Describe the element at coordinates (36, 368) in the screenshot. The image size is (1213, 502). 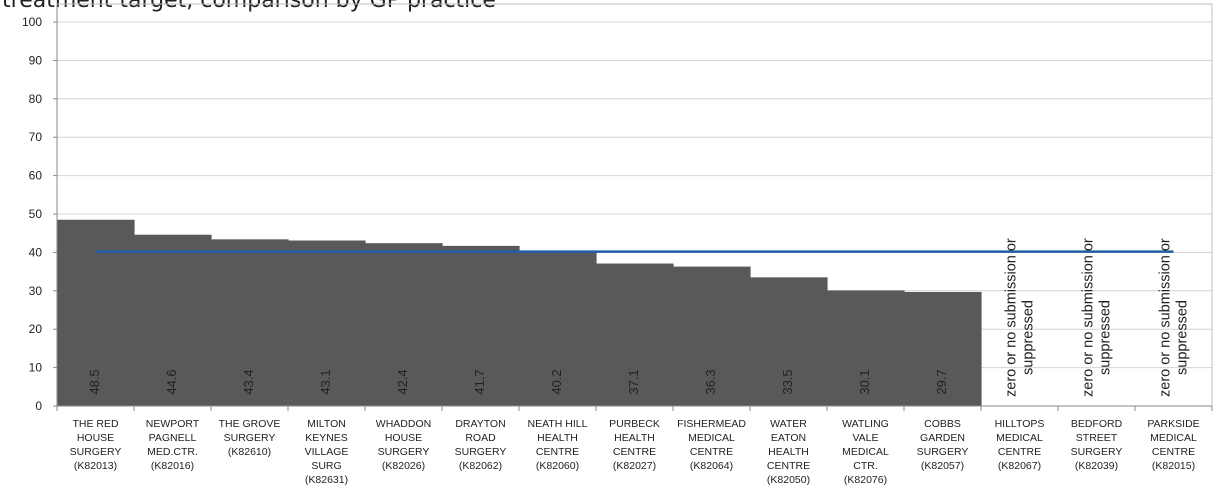
I see `y-tick-label: 10` at that location.